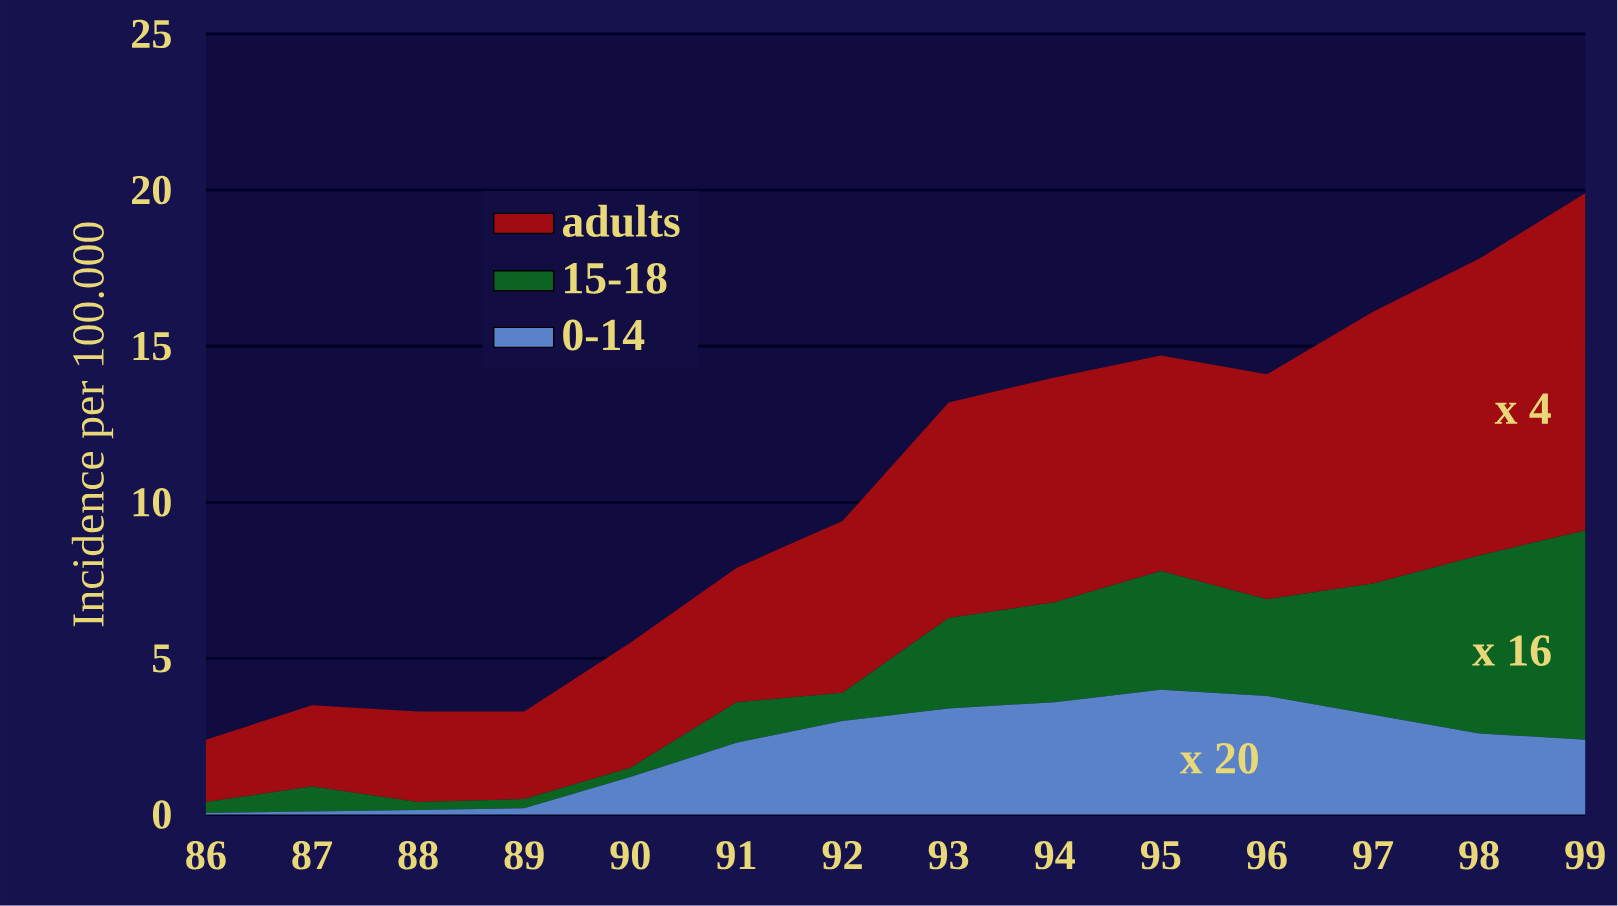  Describe the element at coordinates (616, 278) in the screenshot. I see `legend-label: 15-18` at that location.